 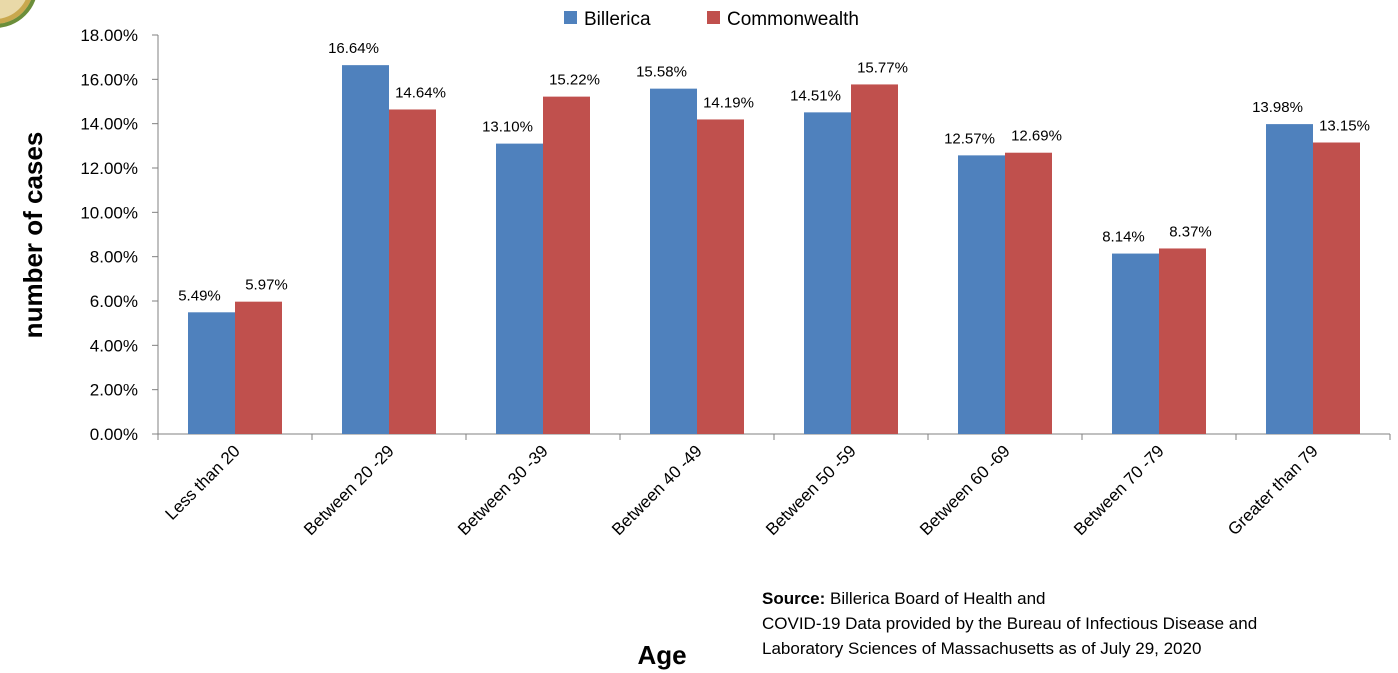 I want to click on x-tick-label: Between 60 -69, so click(x=965, y=490).